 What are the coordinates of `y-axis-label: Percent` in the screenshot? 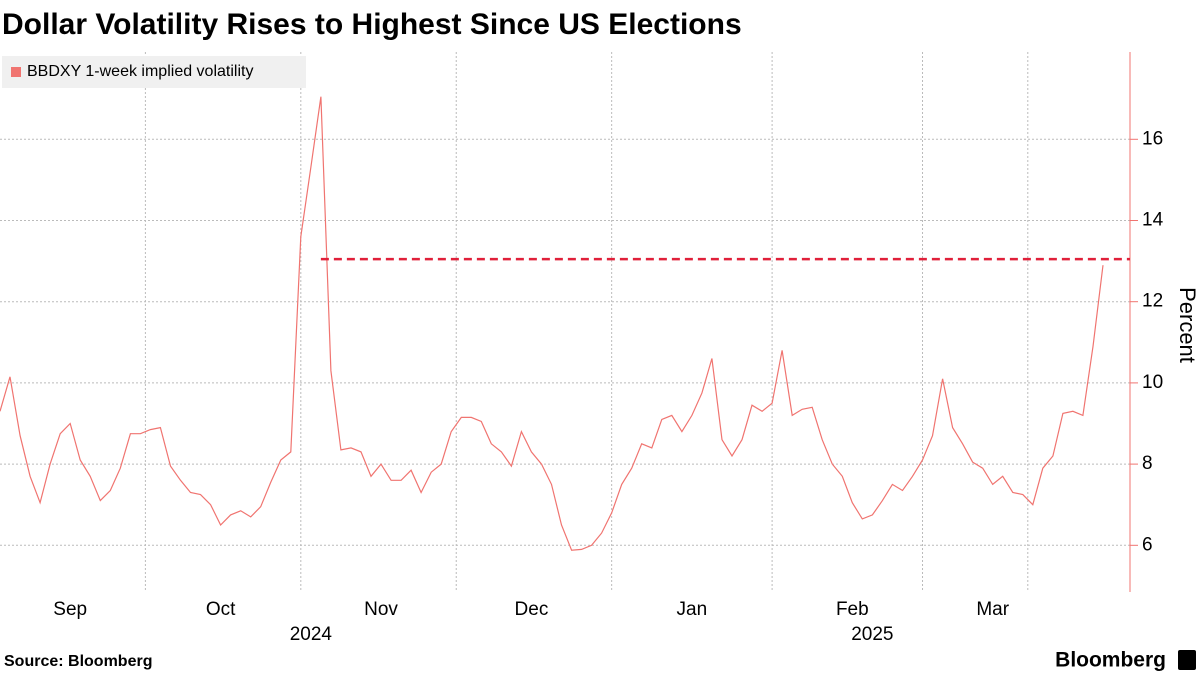 It's located at (1187, 325).